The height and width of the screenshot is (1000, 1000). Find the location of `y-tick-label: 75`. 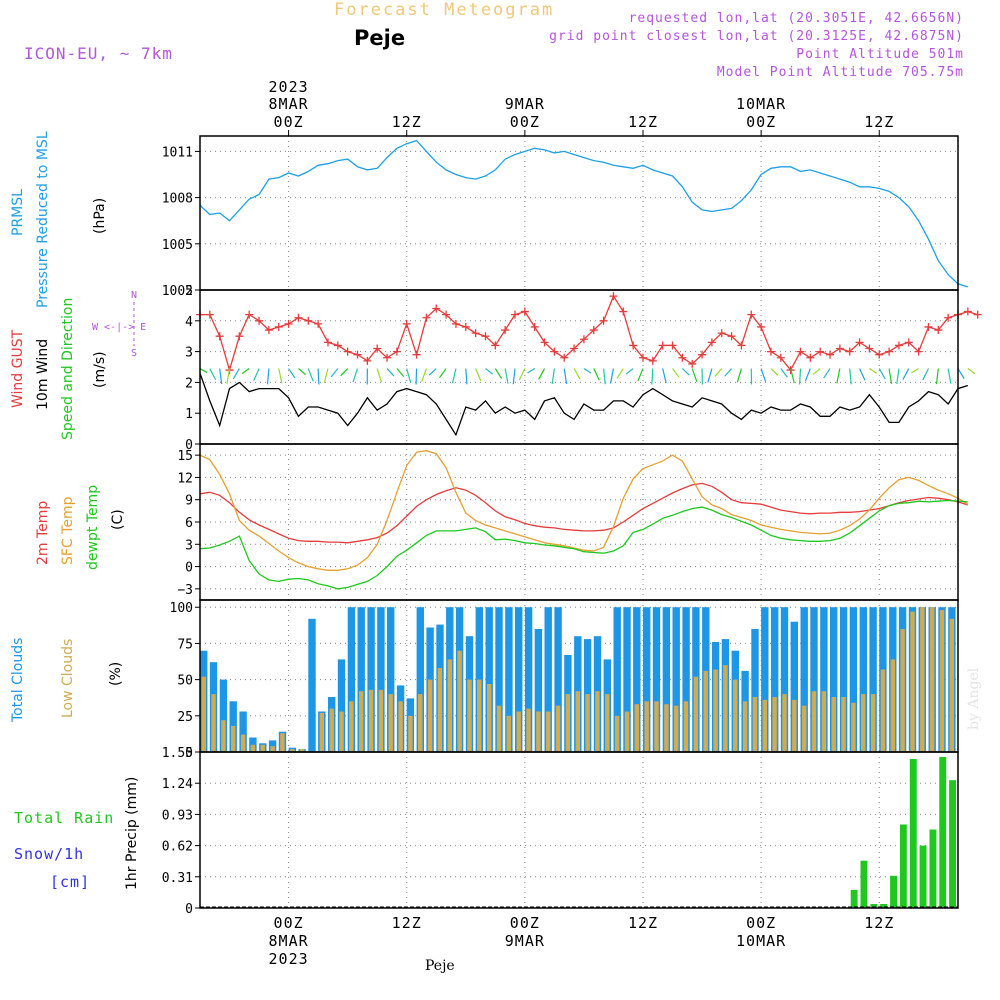

y-tick-label: 75 is located at coordinates (185, 644).